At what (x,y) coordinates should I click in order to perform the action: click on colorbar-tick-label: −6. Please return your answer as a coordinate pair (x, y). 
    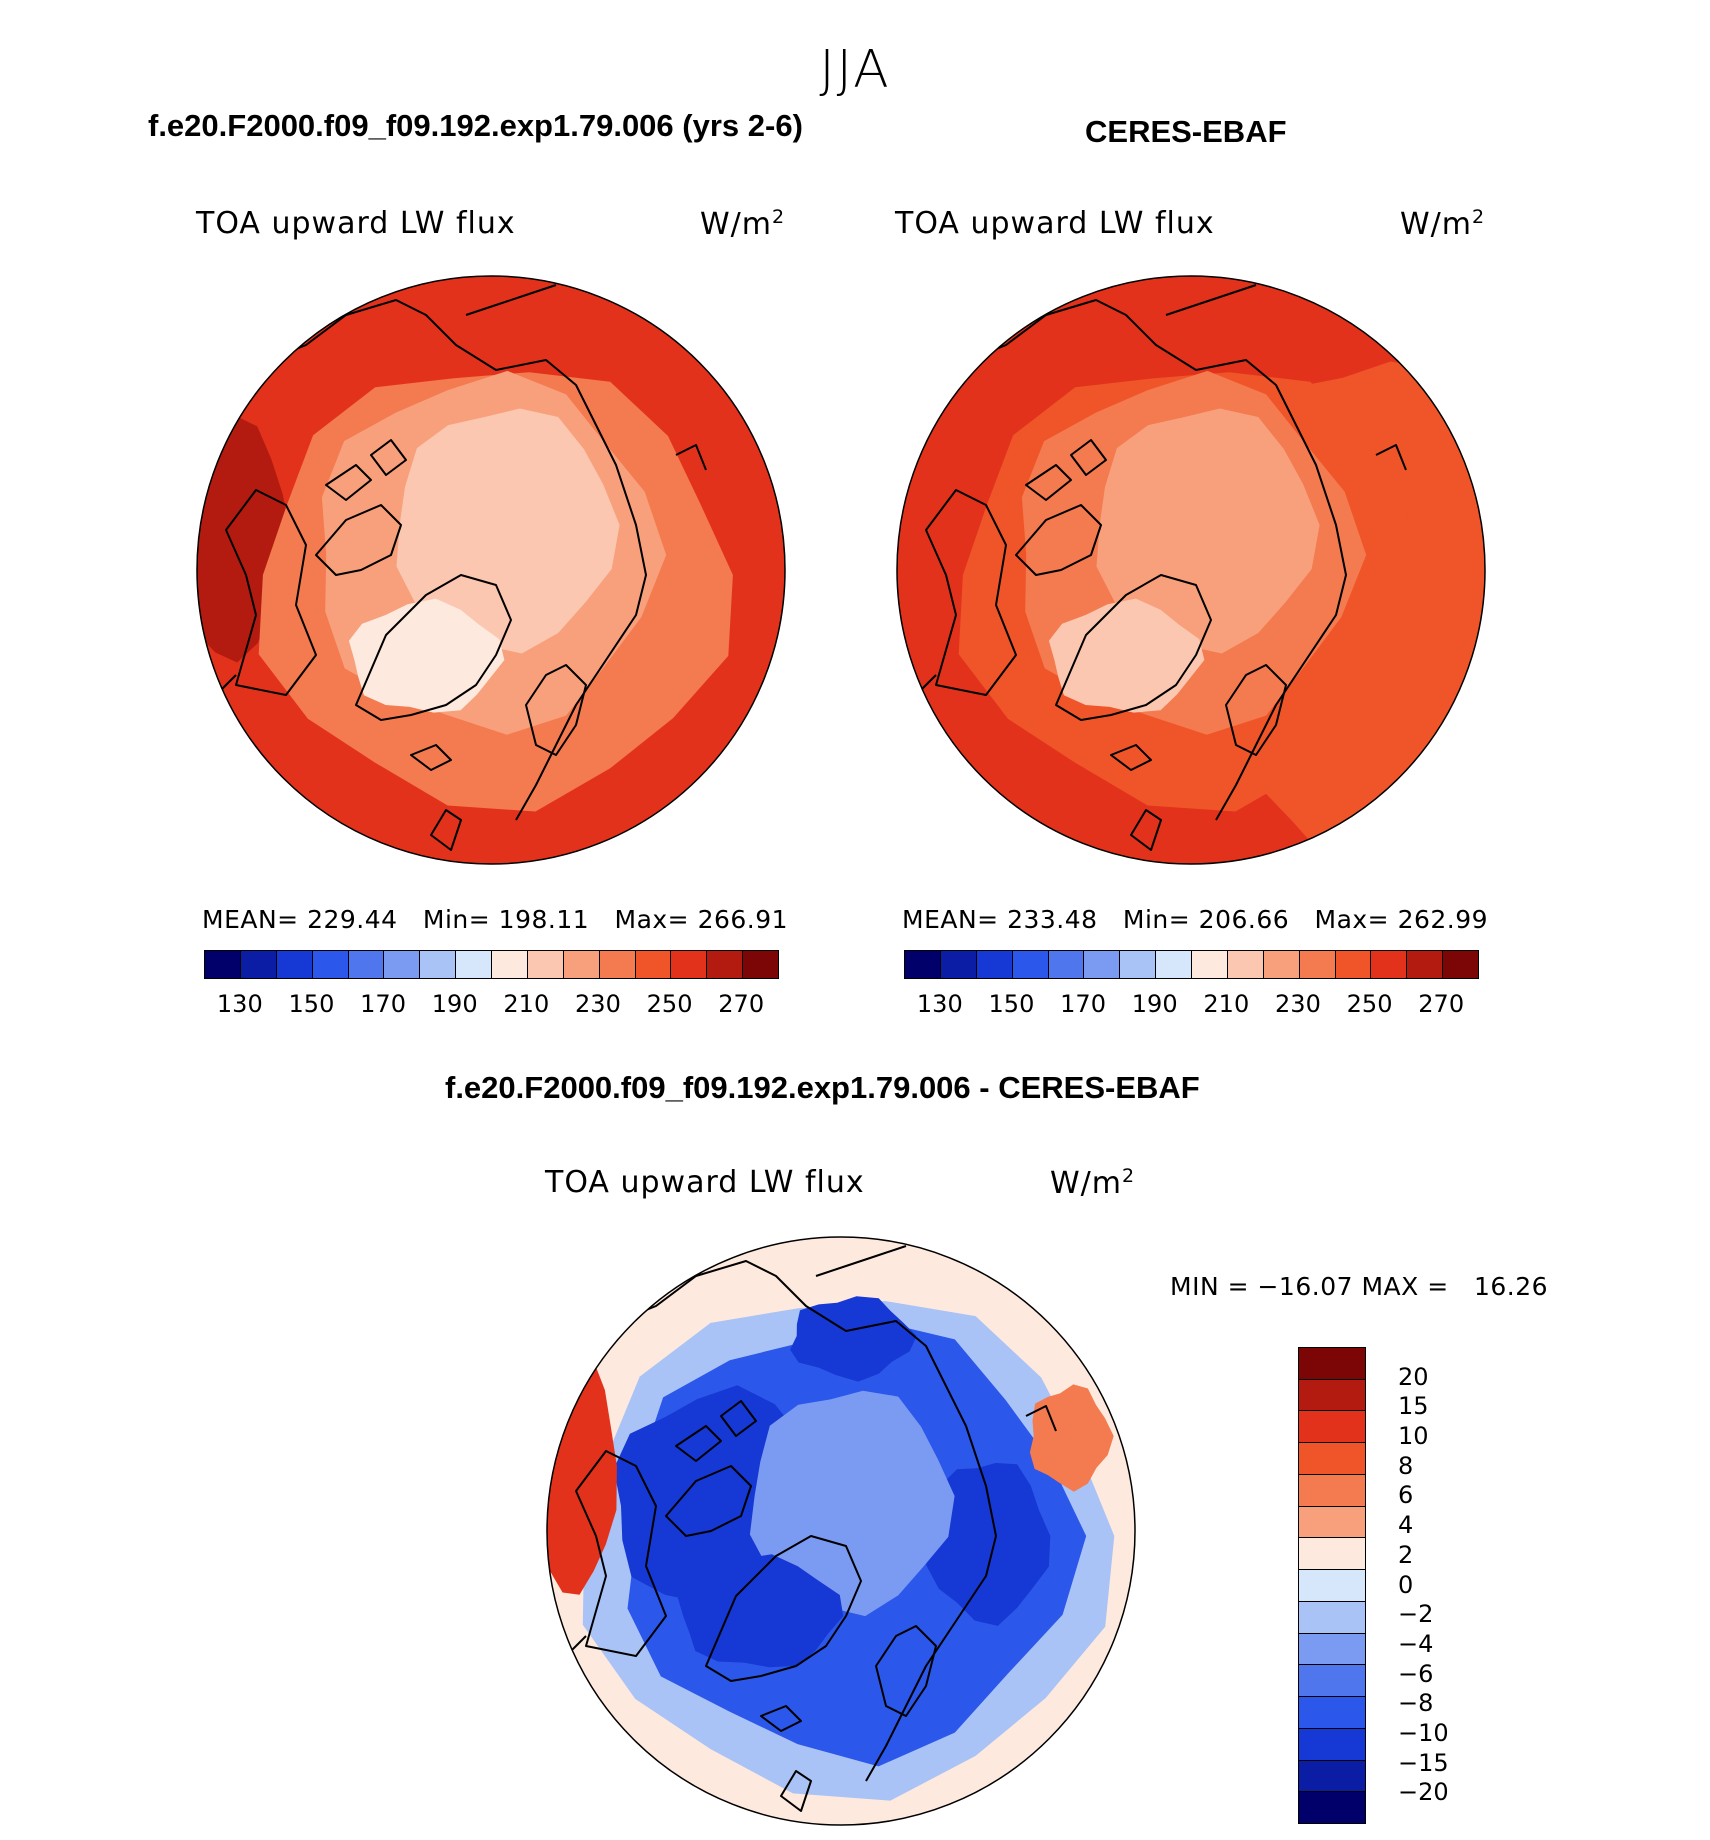
    Looking at the image, I should click on (1416, 1673).